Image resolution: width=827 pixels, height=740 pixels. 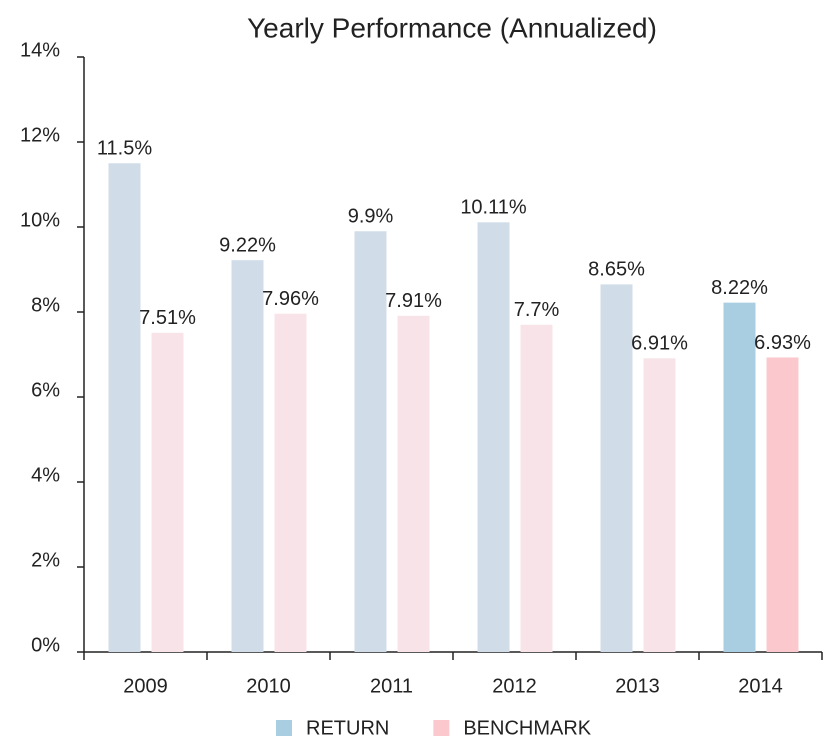 I want to click on value-label: 9.9%, so click(x=371, y=217).